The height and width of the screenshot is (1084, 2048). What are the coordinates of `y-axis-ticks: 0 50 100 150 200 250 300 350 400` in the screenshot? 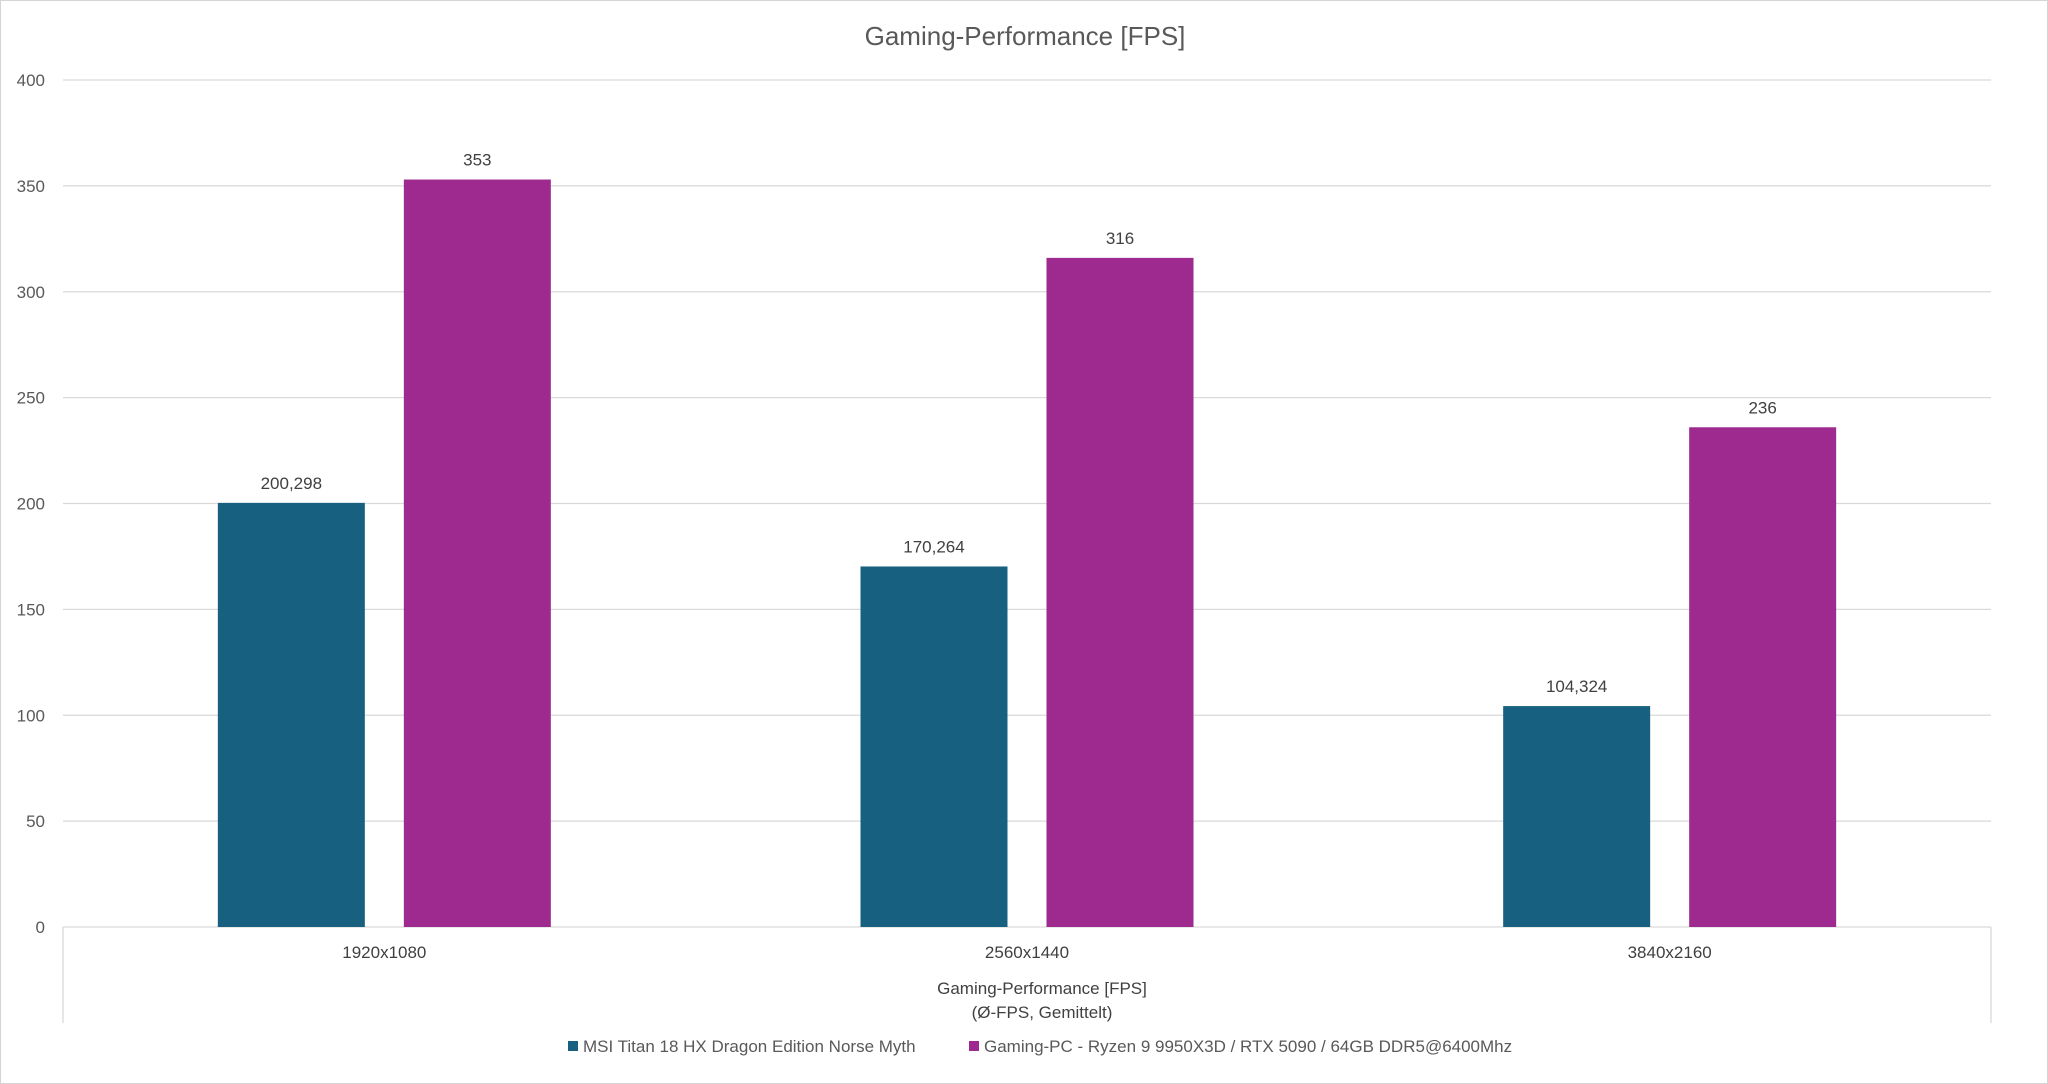 It's located at (31, 504).